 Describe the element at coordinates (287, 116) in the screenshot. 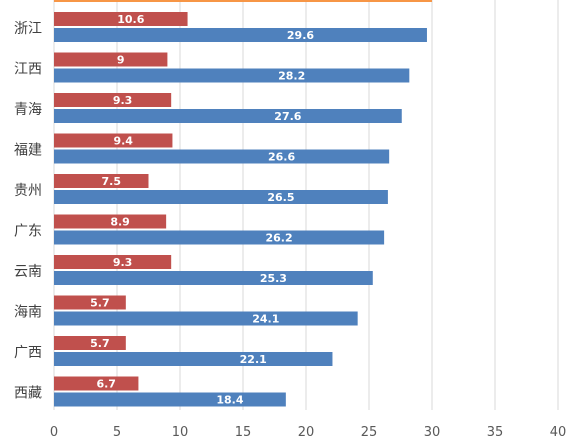

I see `data-label: 27.6` at that location.